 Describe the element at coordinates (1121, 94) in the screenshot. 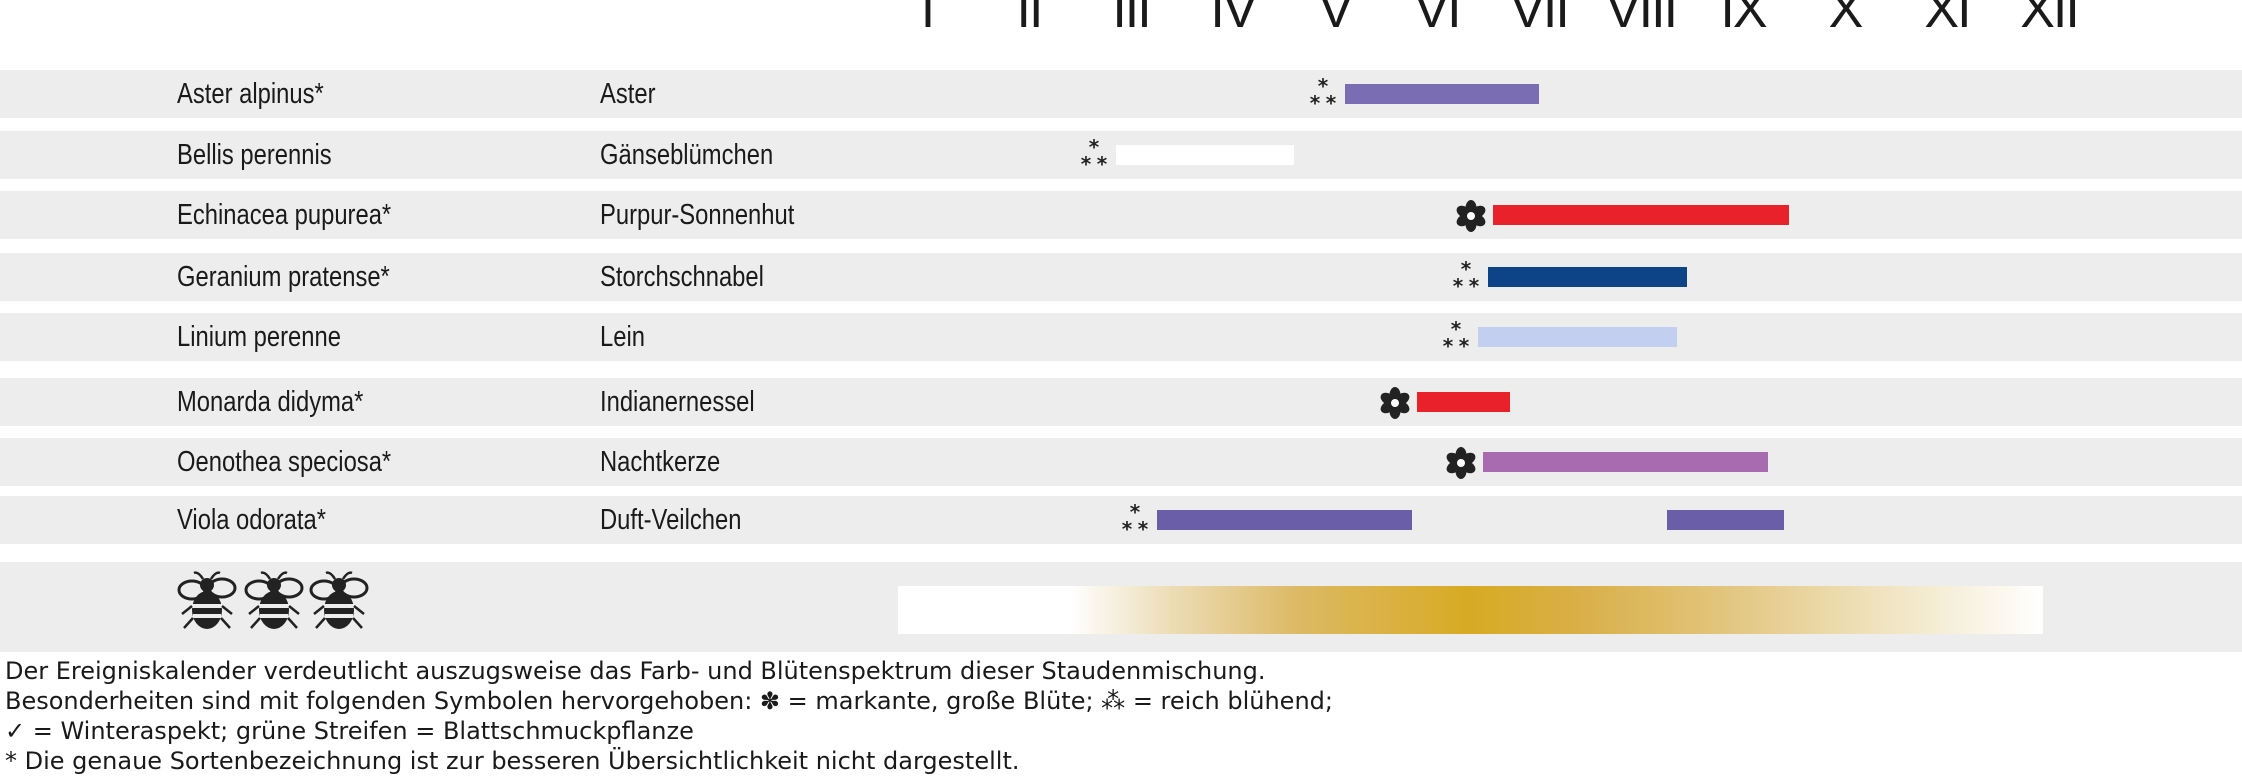

I see `chart-row: Aster alpinus* Aster * * *` at that location.